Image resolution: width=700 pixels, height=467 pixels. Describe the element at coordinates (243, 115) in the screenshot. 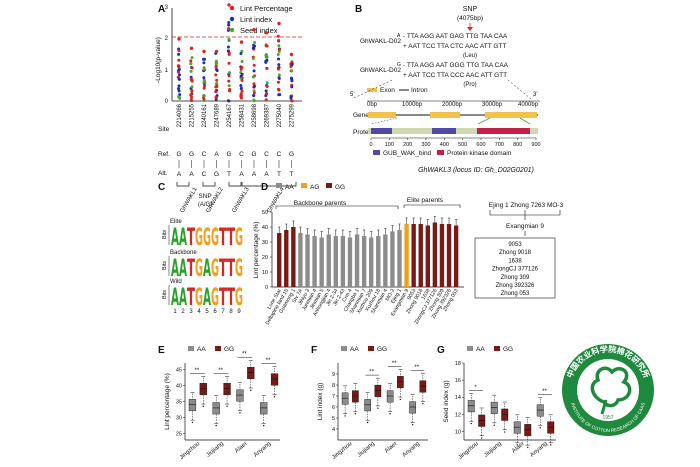

I see `site-label: 2258431` at that location.